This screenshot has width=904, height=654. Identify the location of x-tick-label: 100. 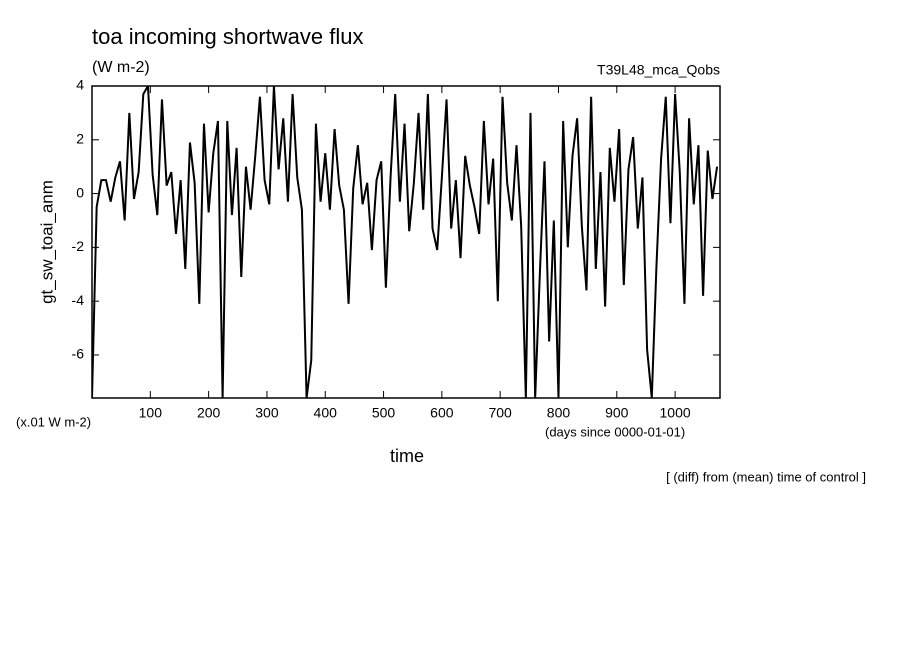
(151, 413).